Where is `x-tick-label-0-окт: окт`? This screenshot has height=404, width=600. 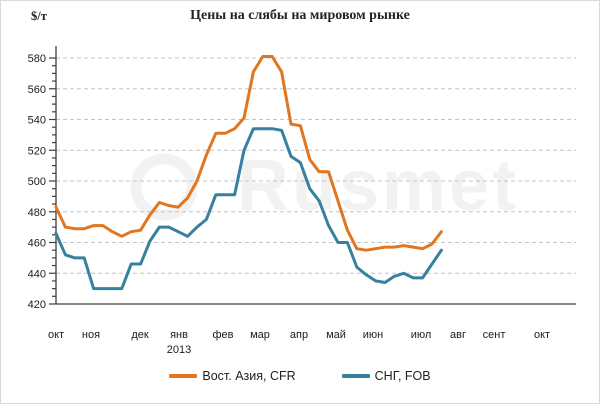
x-tick-label-0-окт: окт is located at coordinates (56, 335).